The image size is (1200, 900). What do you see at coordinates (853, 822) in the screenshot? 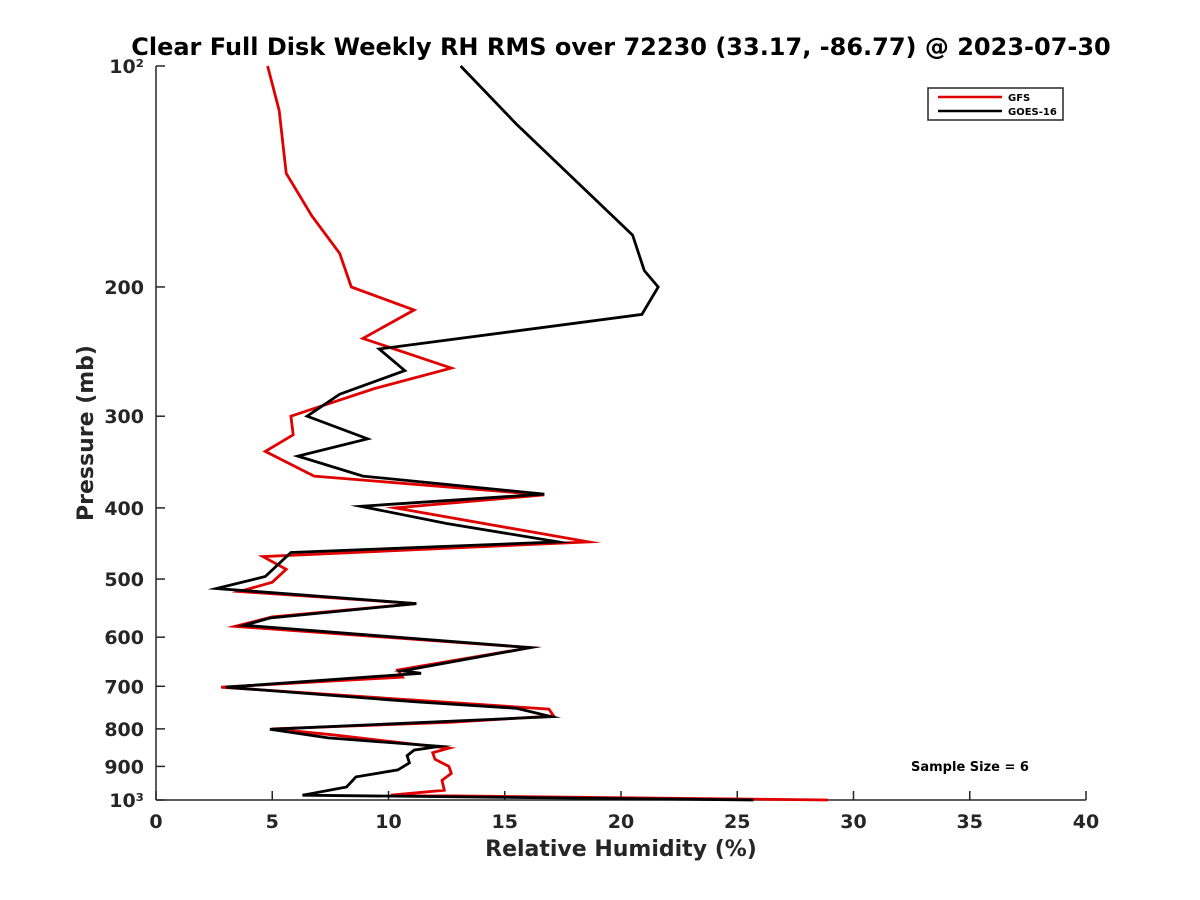
I see `x-tick-label-30: 30` at bounding box center [853, 822].